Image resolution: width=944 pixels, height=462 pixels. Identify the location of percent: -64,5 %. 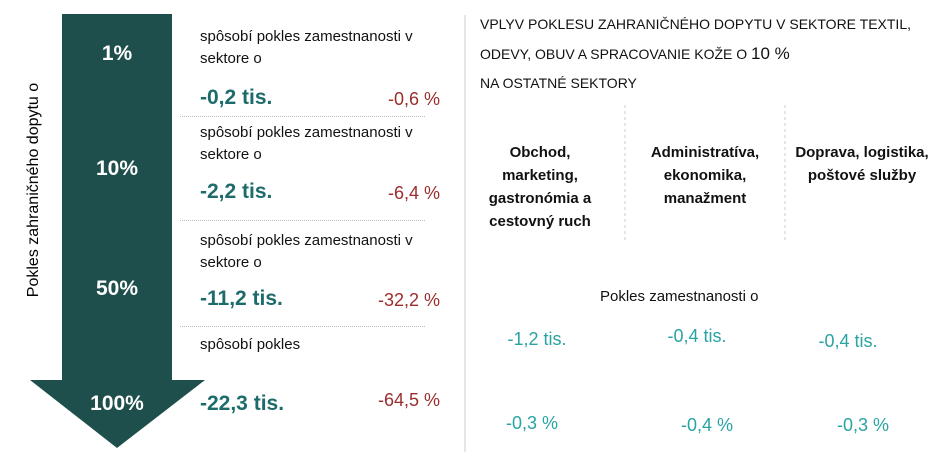
(408, 400).